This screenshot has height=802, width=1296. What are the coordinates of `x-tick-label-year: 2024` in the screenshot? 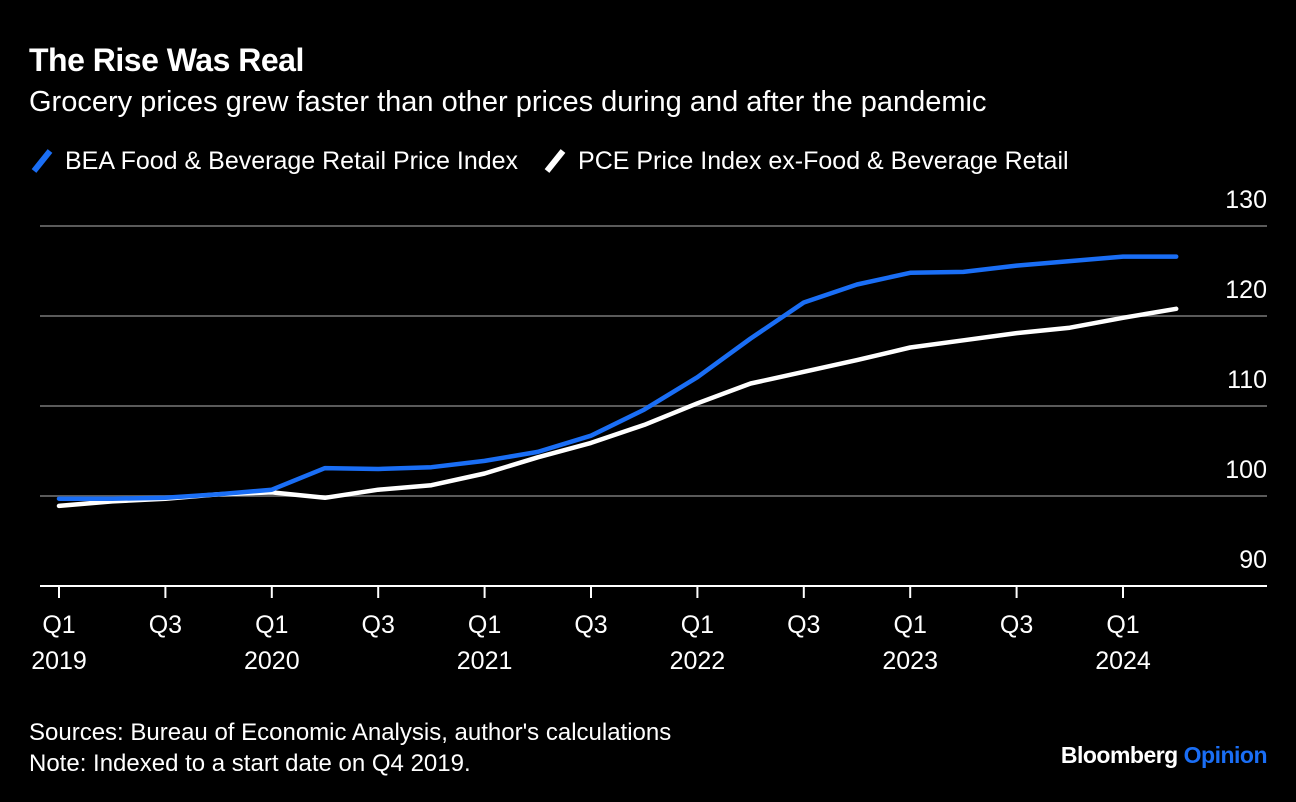 It's located at (1123, 661).